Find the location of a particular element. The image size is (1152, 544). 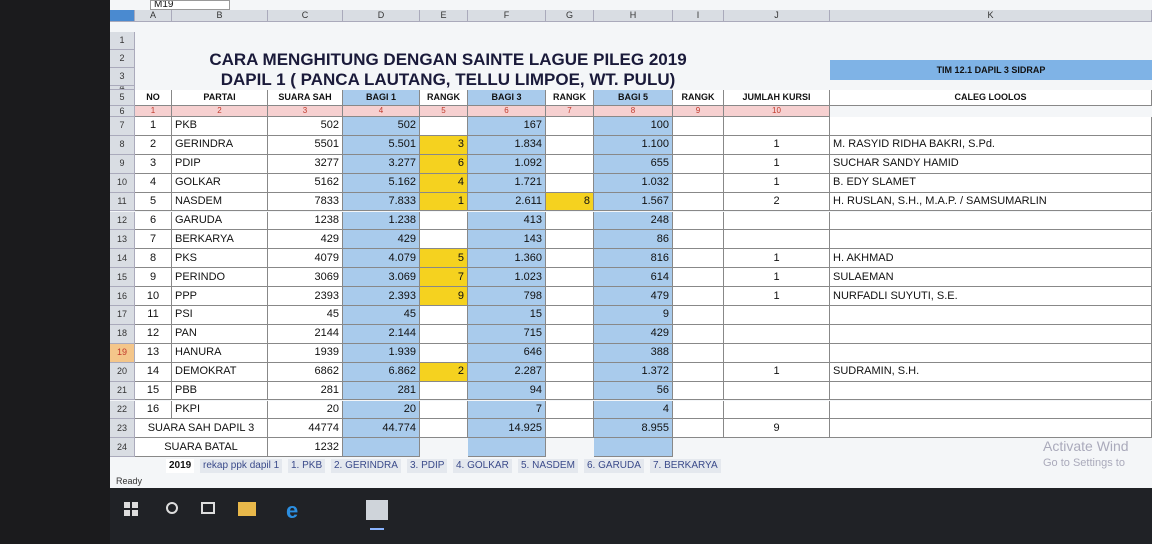

sheet-tab: 2. GERINDRA is located at coordinates (366, 466).